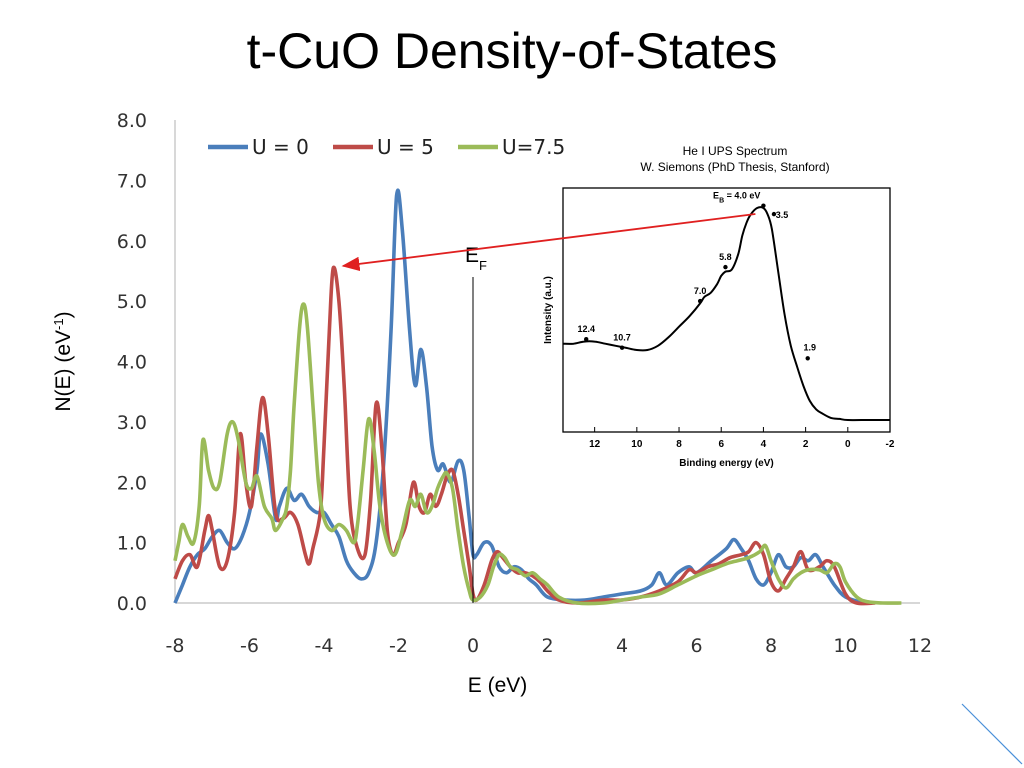 This screenshot has height=768, width=1024. What do you see at coordinates (132, 423) in the screenshot?
I see `y-tick-label: 3.0` at bounding box center [132, 423].